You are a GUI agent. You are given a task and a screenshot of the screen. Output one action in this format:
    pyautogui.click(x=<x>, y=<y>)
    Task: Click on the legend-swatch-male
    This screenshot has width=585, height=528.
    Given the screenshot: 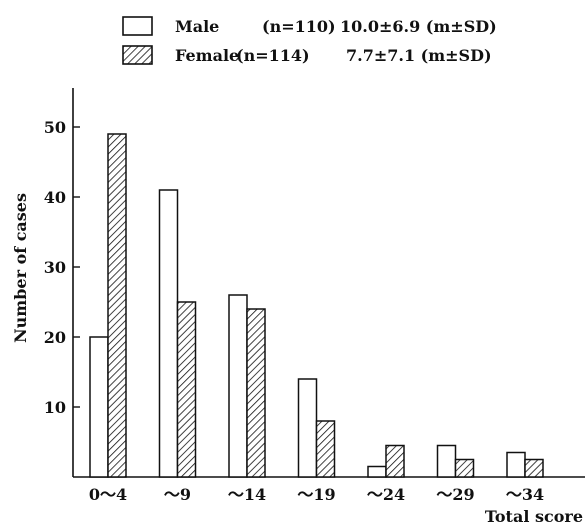 What is the action you would take?
    pyautogui.click(x=137, y=26)
    